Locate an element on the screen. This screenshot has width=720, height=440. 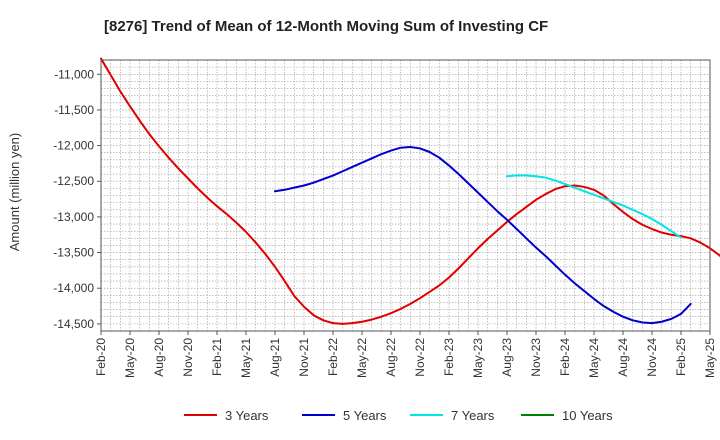
y-tick-label: -11,500 is located at coordinates (74, 110).